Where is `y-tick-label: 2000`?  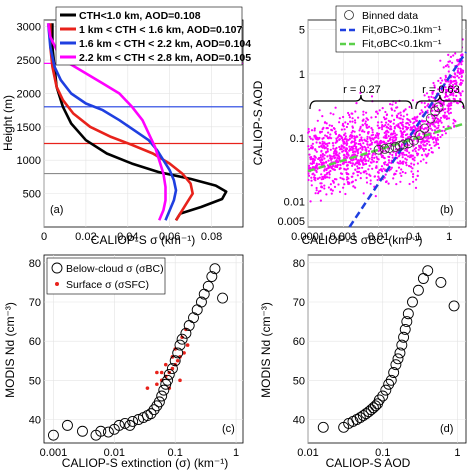 y-tick-label: 2000 is located at coordinates (29, 94).